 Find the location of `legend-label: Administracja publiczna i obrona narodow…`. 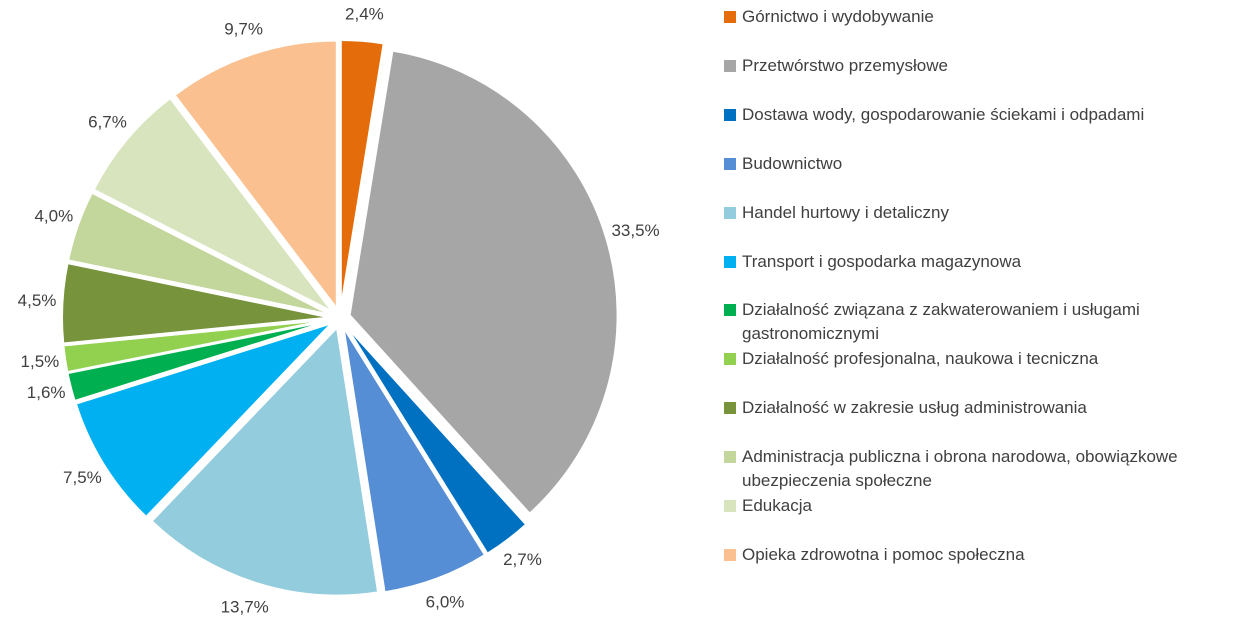

legend-label: Administracja publiczna i obrona narodow… is located at coordinates (960, 469).